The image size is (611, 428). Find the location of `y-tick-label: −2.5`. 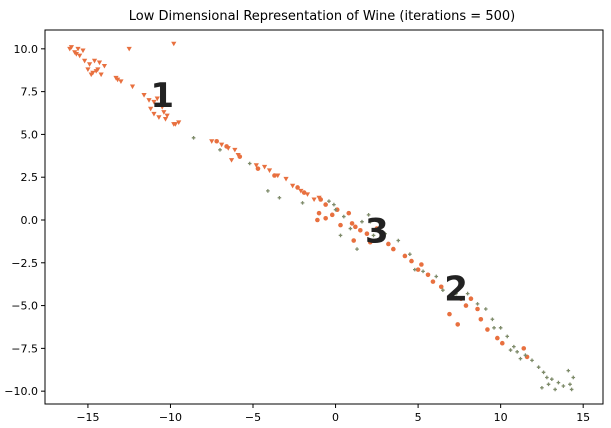

y-tick-label: −2.5 is located at coordinates (24, 263).